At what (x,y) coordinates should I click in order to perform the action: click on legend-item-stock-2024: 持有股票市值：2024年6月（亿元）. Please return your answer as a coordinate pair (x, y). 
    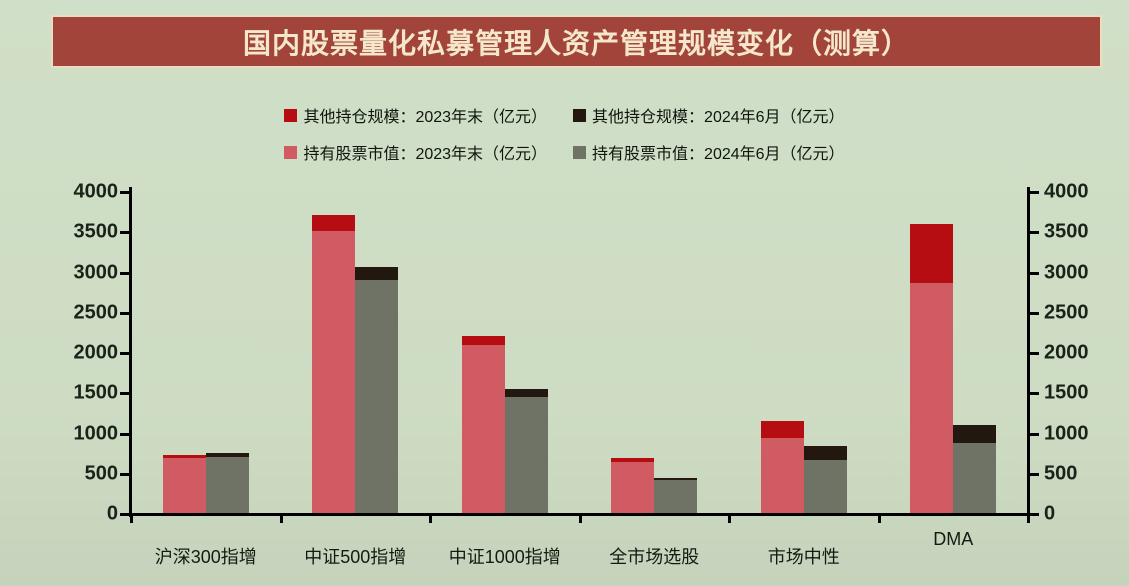
    Looking at the image, I should click on (709, 152).